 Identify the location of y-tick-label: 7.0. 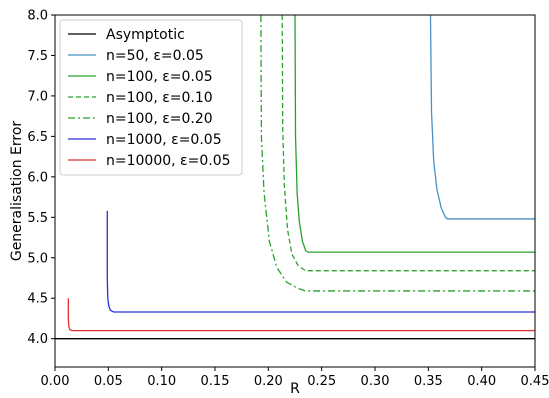
(37, 96).